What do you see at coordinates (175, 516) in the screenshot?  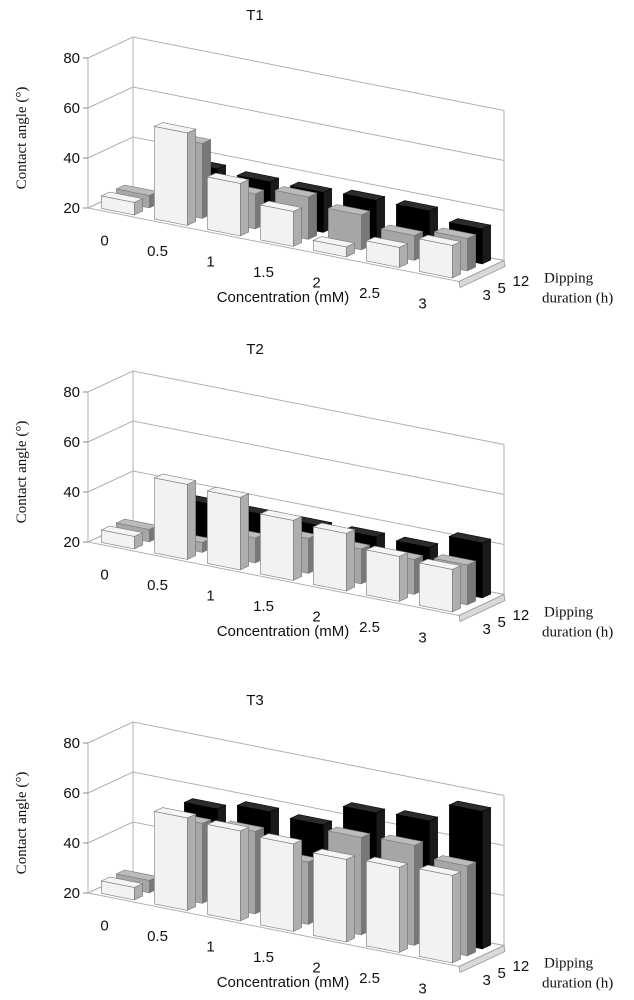 I see `bar-T2-3h-0.5` at bounding box center [175, 516].